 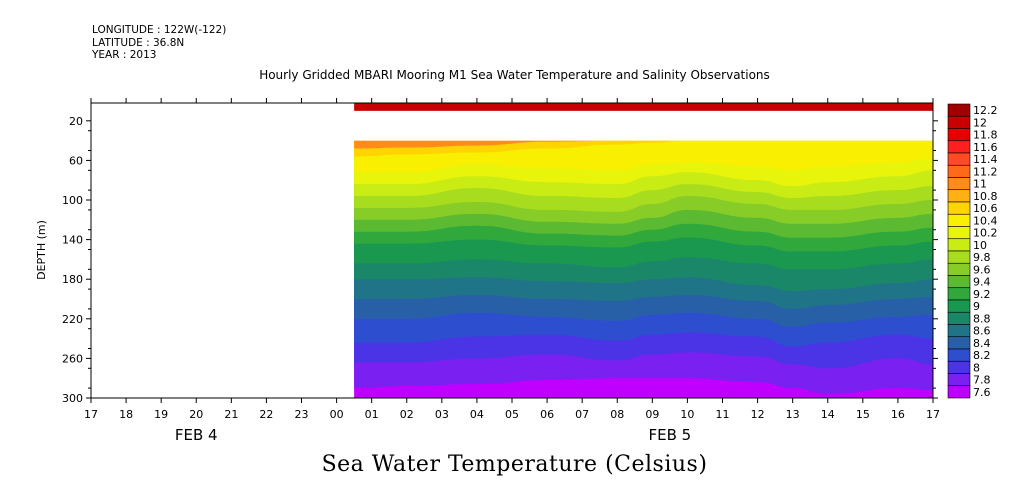 What do you see at coordinates (337, 414) in the screenshot?
I see `x-tick-label: 00` at bounding box center [337, 414].